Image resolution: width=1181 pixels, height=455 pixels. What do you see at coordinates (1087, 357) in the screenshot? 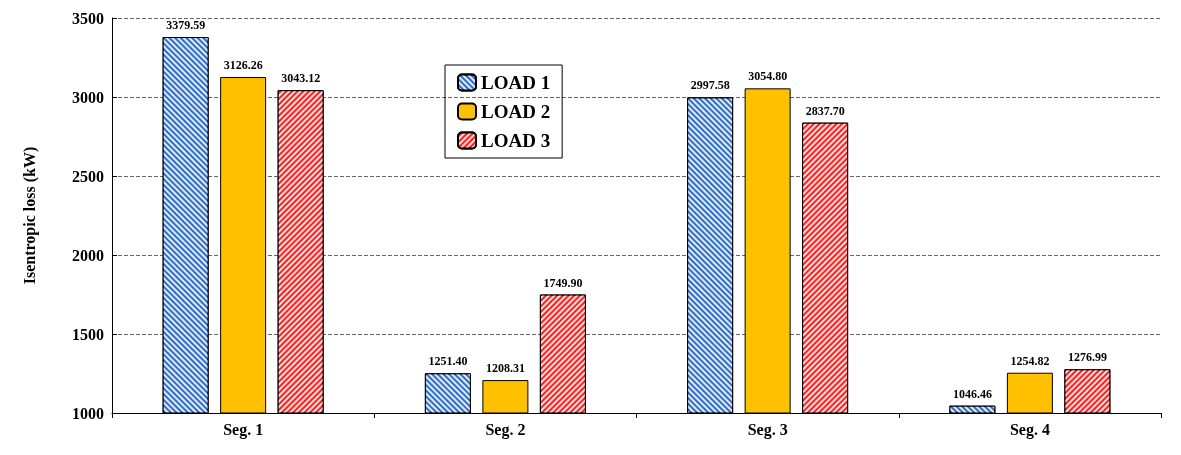
I see `data-label: 1276.99` at bounding box center [1087, 357].